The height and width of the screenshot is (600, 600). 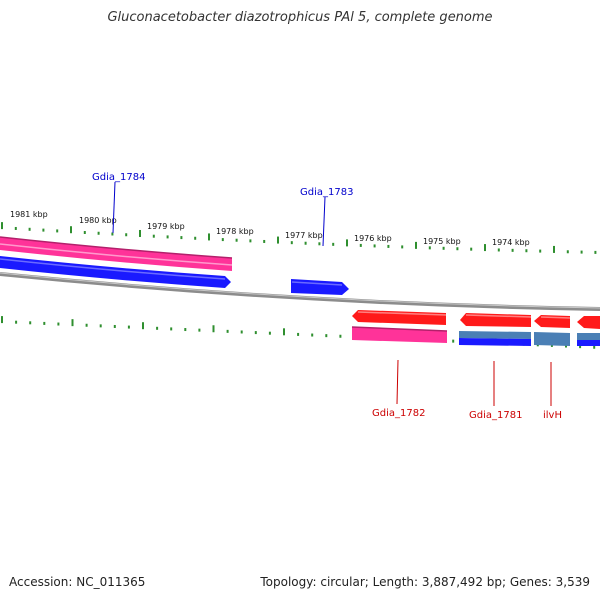 I want to click on cds-arrow-gdia-1784-shine, so click(x=113, y=269).